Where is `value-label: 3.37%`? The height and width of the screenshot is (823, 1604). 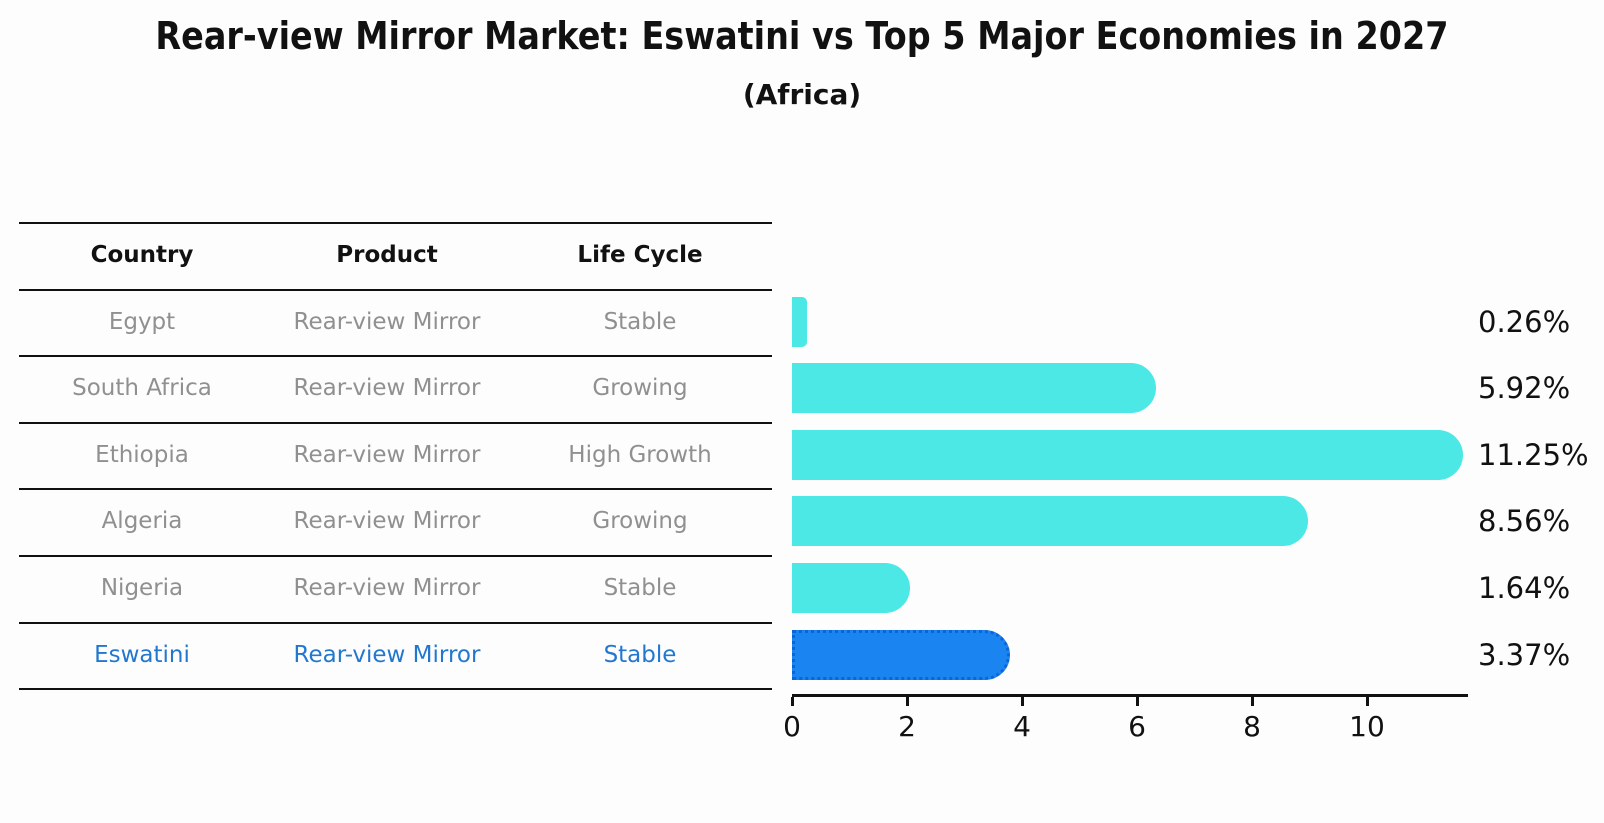 value-label: 3.37% is located at coordinates (1524, 655).